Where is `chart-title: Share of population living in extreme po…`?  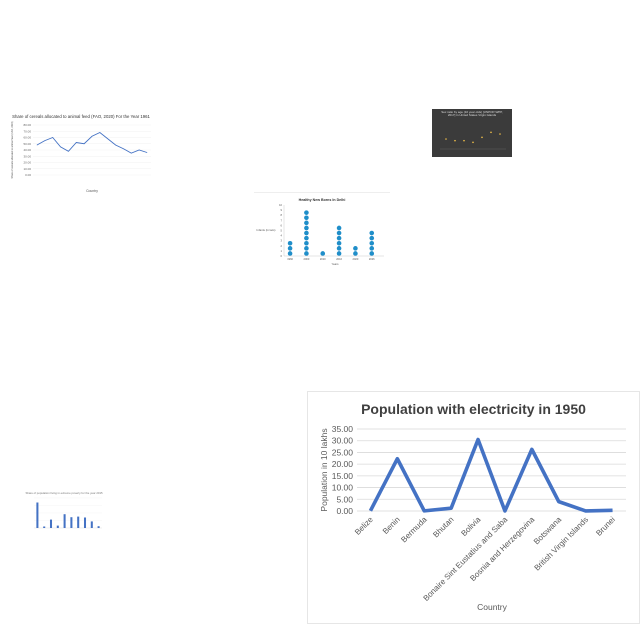
chart-title: Share of population living in extreme po… is located at coordinates (64, 493).